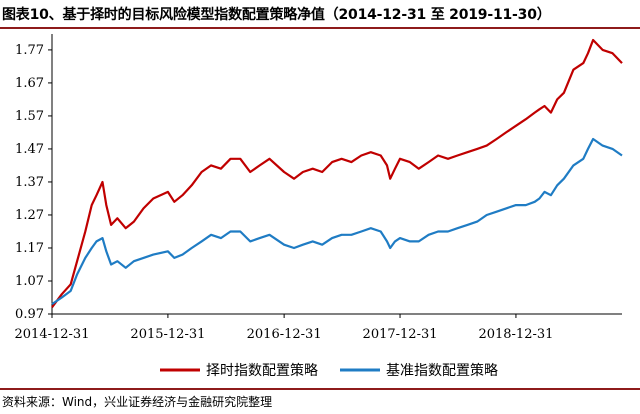  I want to click on y-tick-label: 1.17, so click(29, 248).